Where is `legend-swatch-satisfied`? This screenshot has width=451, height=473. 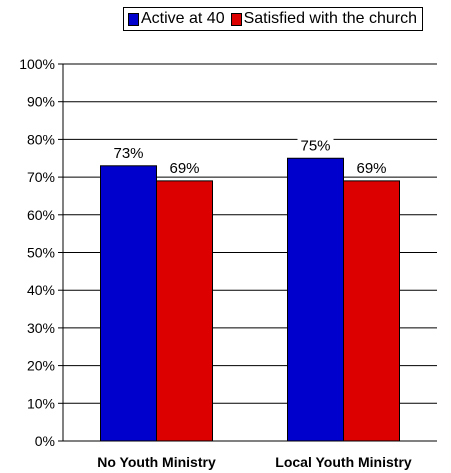 legend-swatch-satisfied is located at coordinates (236, 19).